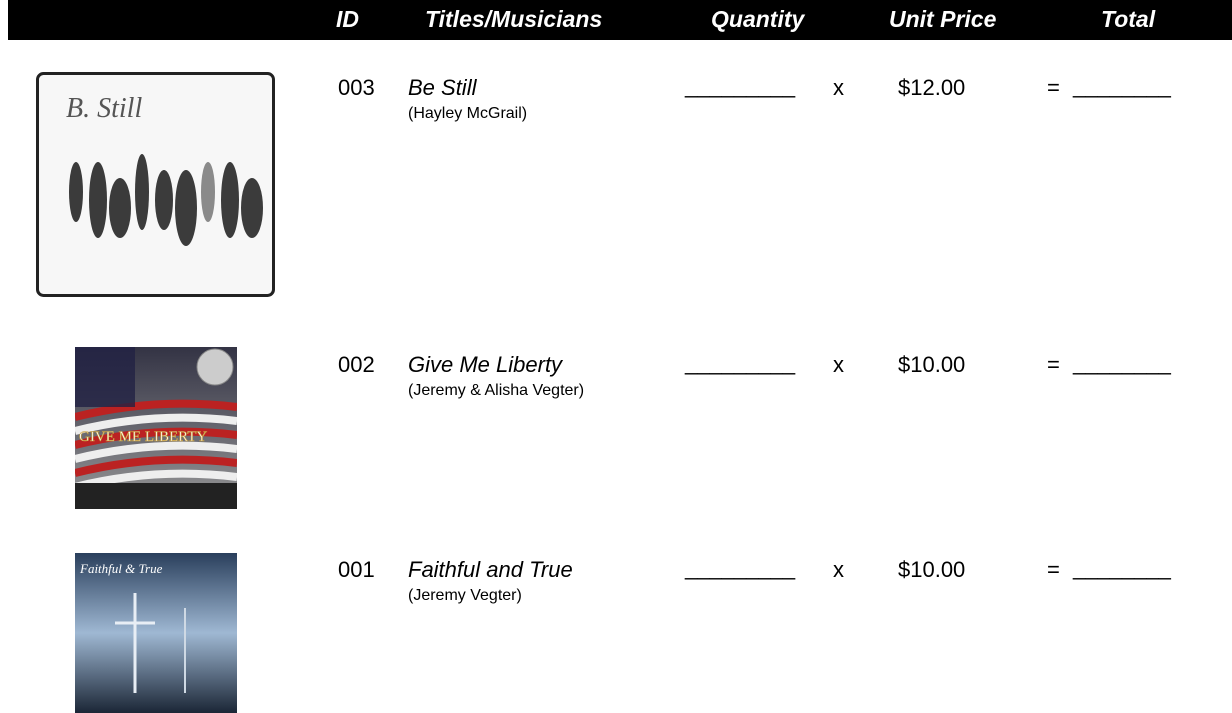 This screenshot has width=1232, height=713. Describe the element at coordinates (356, 364) in the screenshot. I see `item-id: 002` at that location.